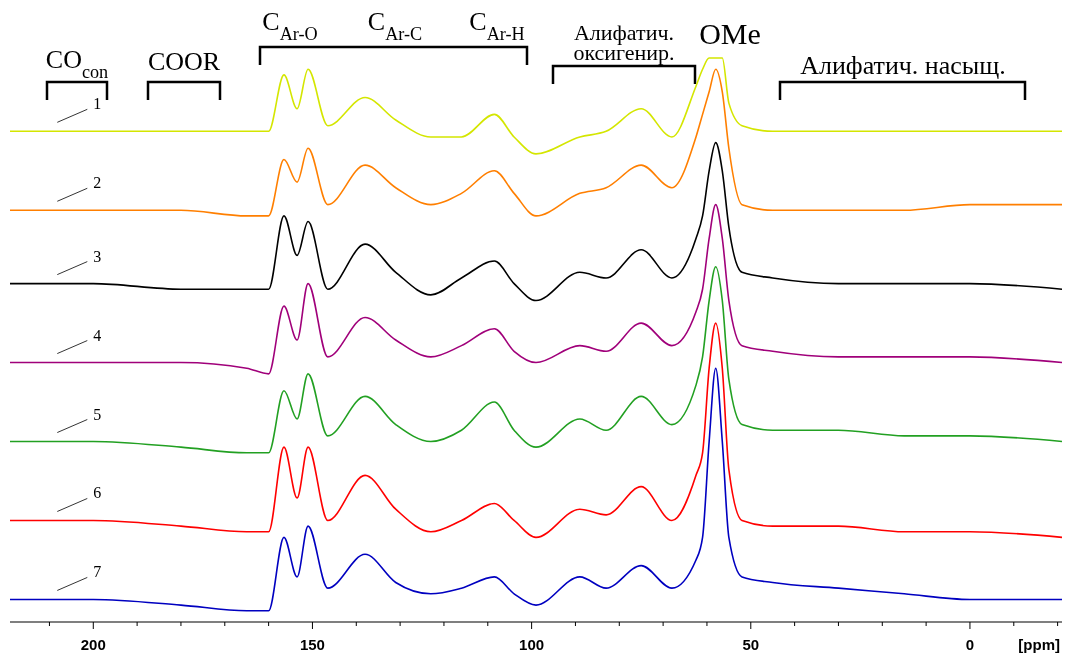  I want to click on series-label: 4, so click(97, 335).